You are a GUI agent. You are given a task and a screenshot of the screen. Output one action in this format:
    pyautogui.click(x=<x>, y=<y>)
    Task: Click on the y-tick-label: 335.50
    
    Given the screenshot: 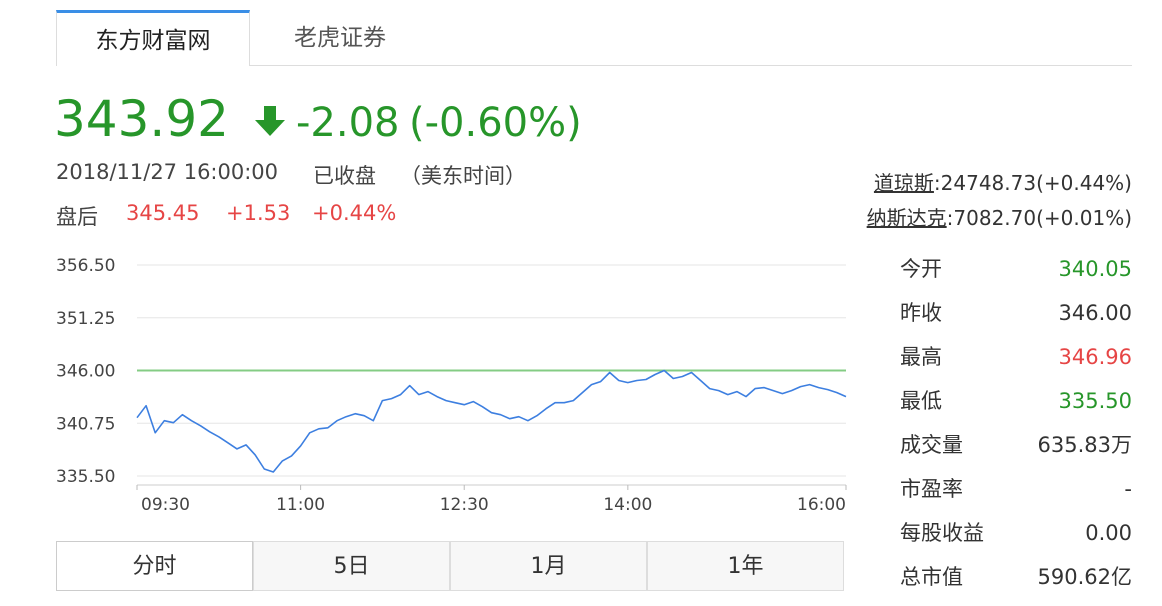 What is the action you would take?
    pyautogui.click(x=85, y=477)
    